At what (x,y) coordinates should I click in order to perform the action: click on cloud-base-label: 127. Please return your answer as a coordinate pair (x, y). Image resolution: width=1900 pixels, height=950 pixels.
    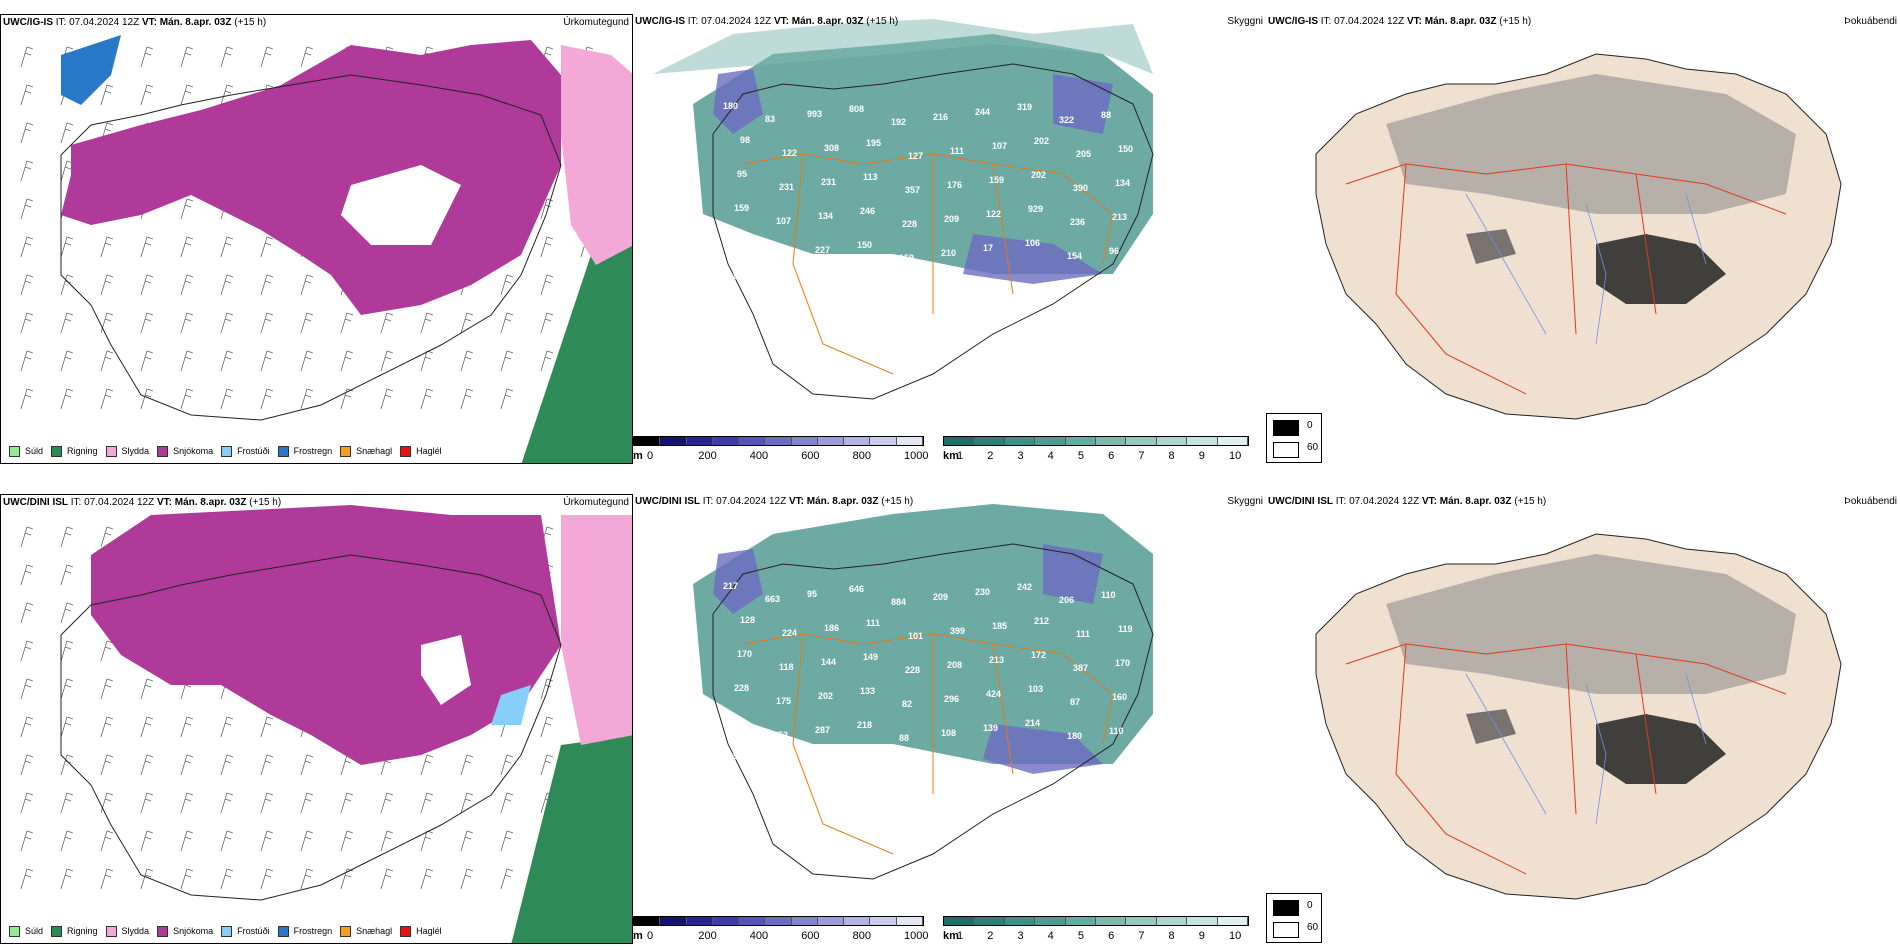
    Looking at the image, I should click on (915, 156).